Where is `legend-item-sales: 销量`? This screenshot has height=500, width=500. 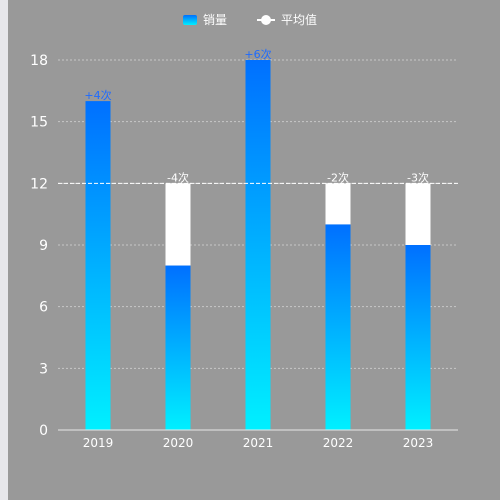
legend-item-sales: 销量 is located at coordinates (204, 19).